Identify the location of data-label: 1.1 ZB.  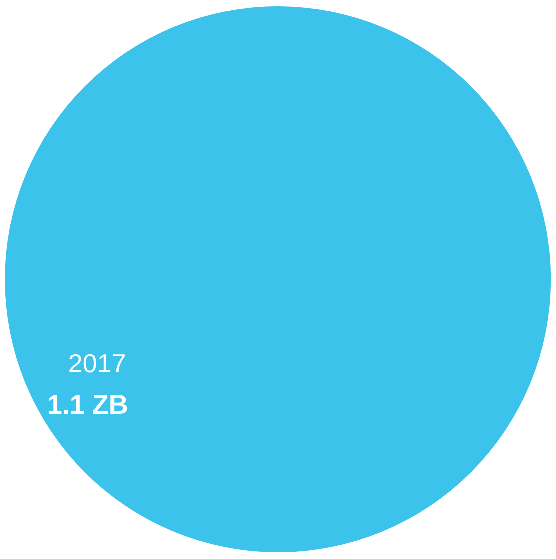
(87, 405).